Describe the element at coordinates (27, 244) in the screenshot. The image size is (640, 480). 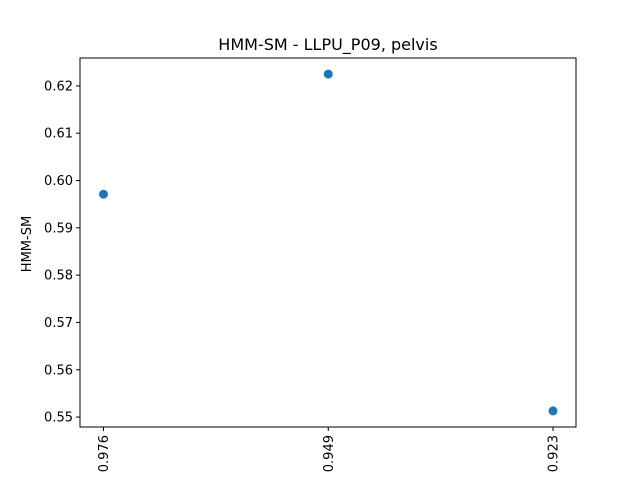
I see `y-axis-label: HMM-SM` at that location.